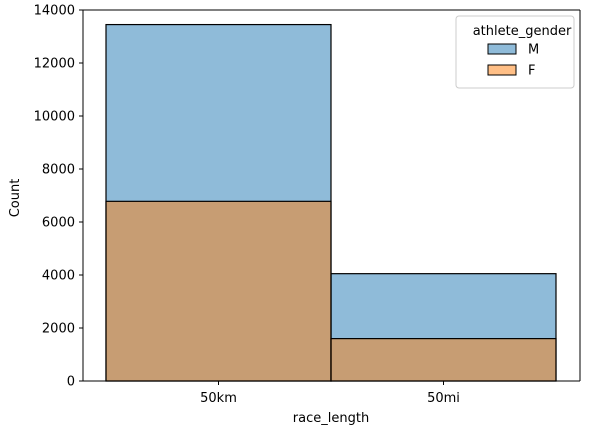 The image size is (589, 434). Describe the element at coordinates (531, 71) in the screenshot. I see `legend-label-f: F` at that location.